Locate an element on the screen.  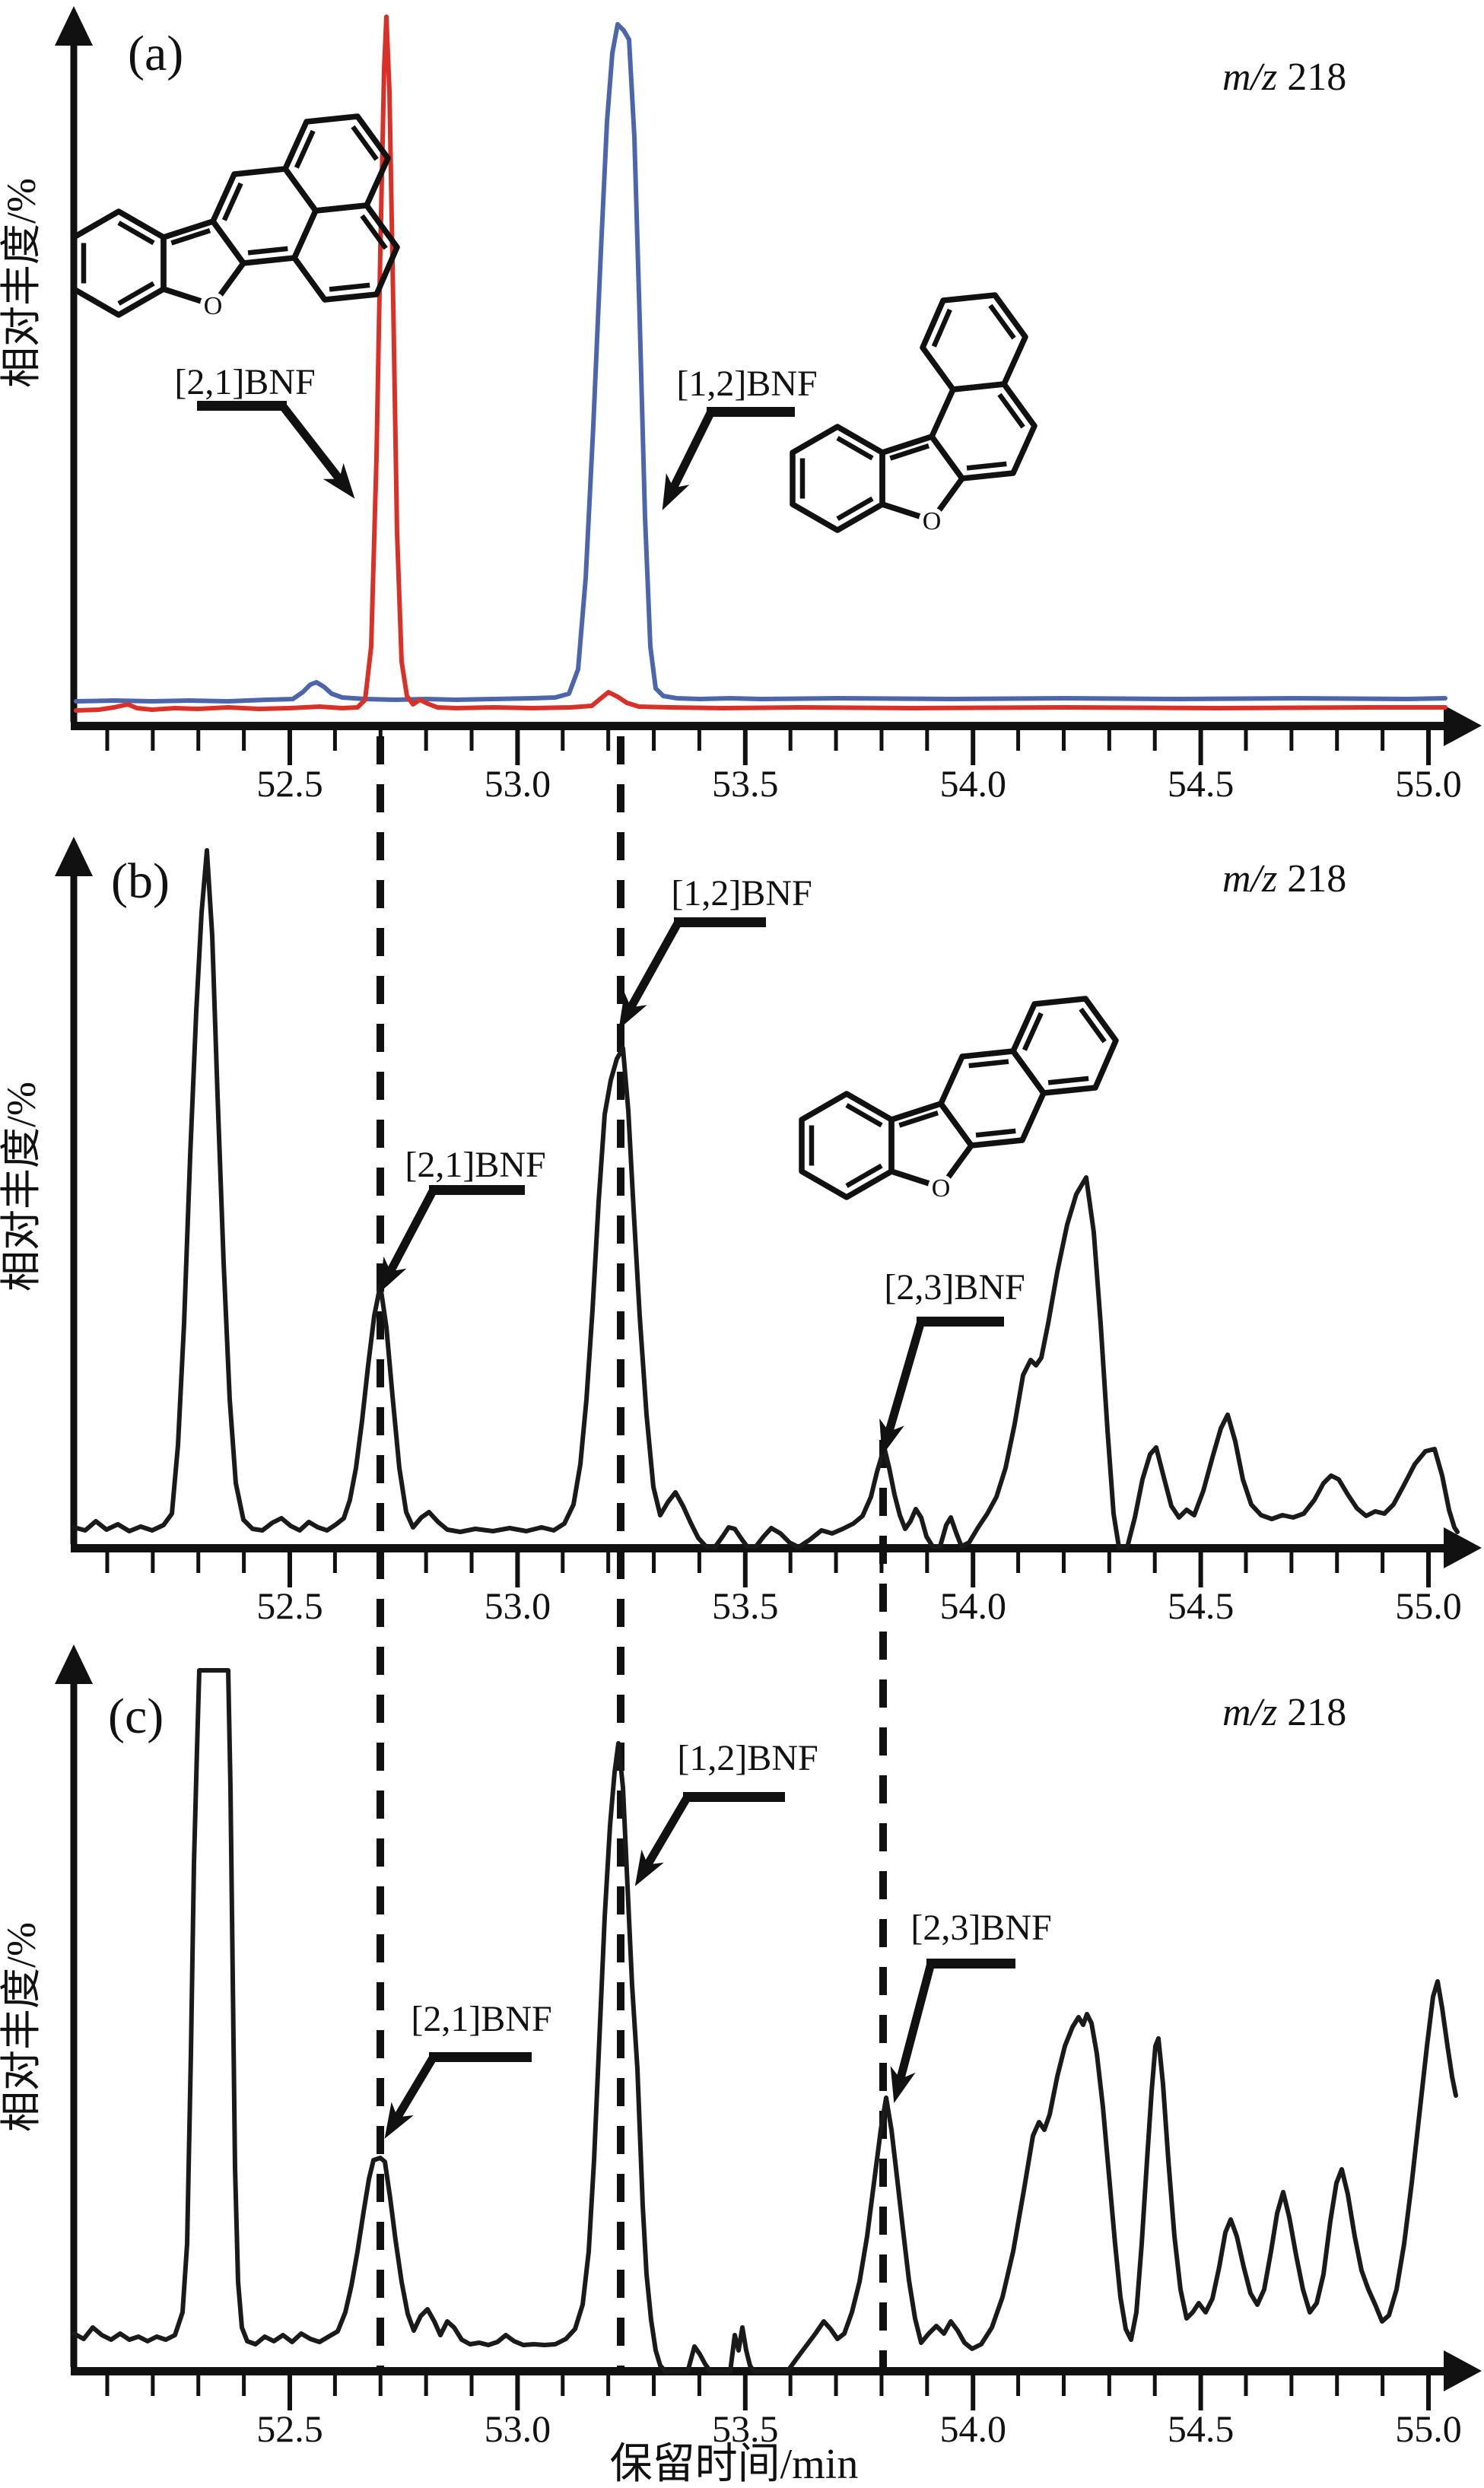
structure-bnf12-furan-ring-double-bond is located at coordinates (909, 452).